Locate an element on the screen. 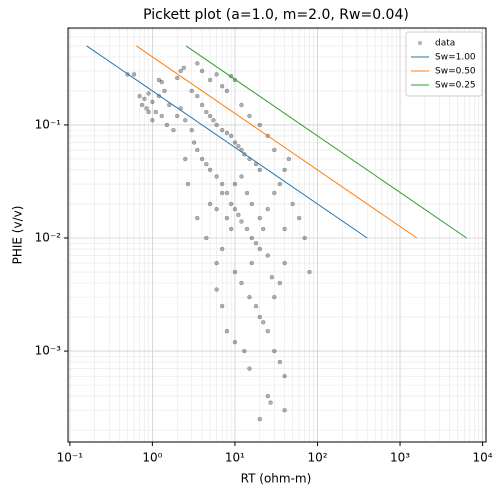 This screenshot has height=495, width=502. legend-label: Sw=1.00 is located at coordinates (455, 58).